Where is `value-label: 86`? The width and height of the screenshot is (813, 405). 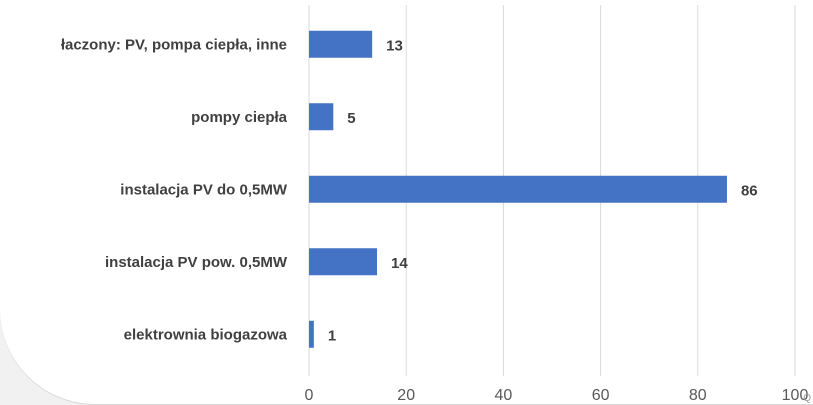
value-label: 86 is located at coordinates (749, 190).